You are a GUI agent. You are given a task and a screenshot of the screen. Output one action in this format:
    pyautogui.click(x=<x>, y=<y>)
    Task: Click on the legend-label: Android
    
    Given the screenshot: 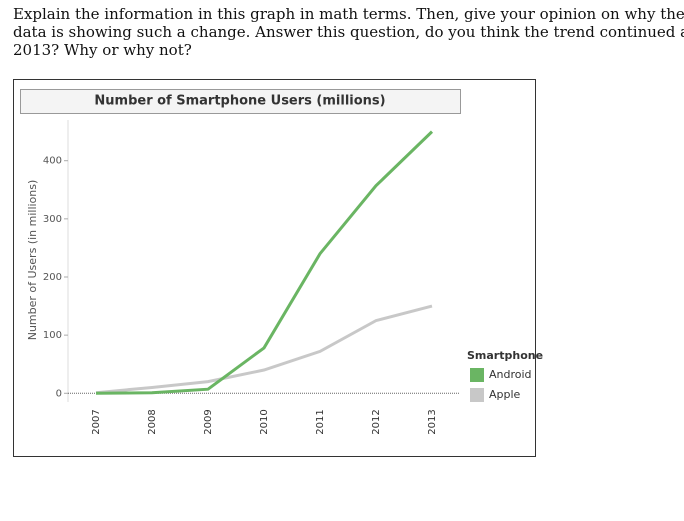 What is the action you would take?
    pyautogui.click(x=510, y=374)
    